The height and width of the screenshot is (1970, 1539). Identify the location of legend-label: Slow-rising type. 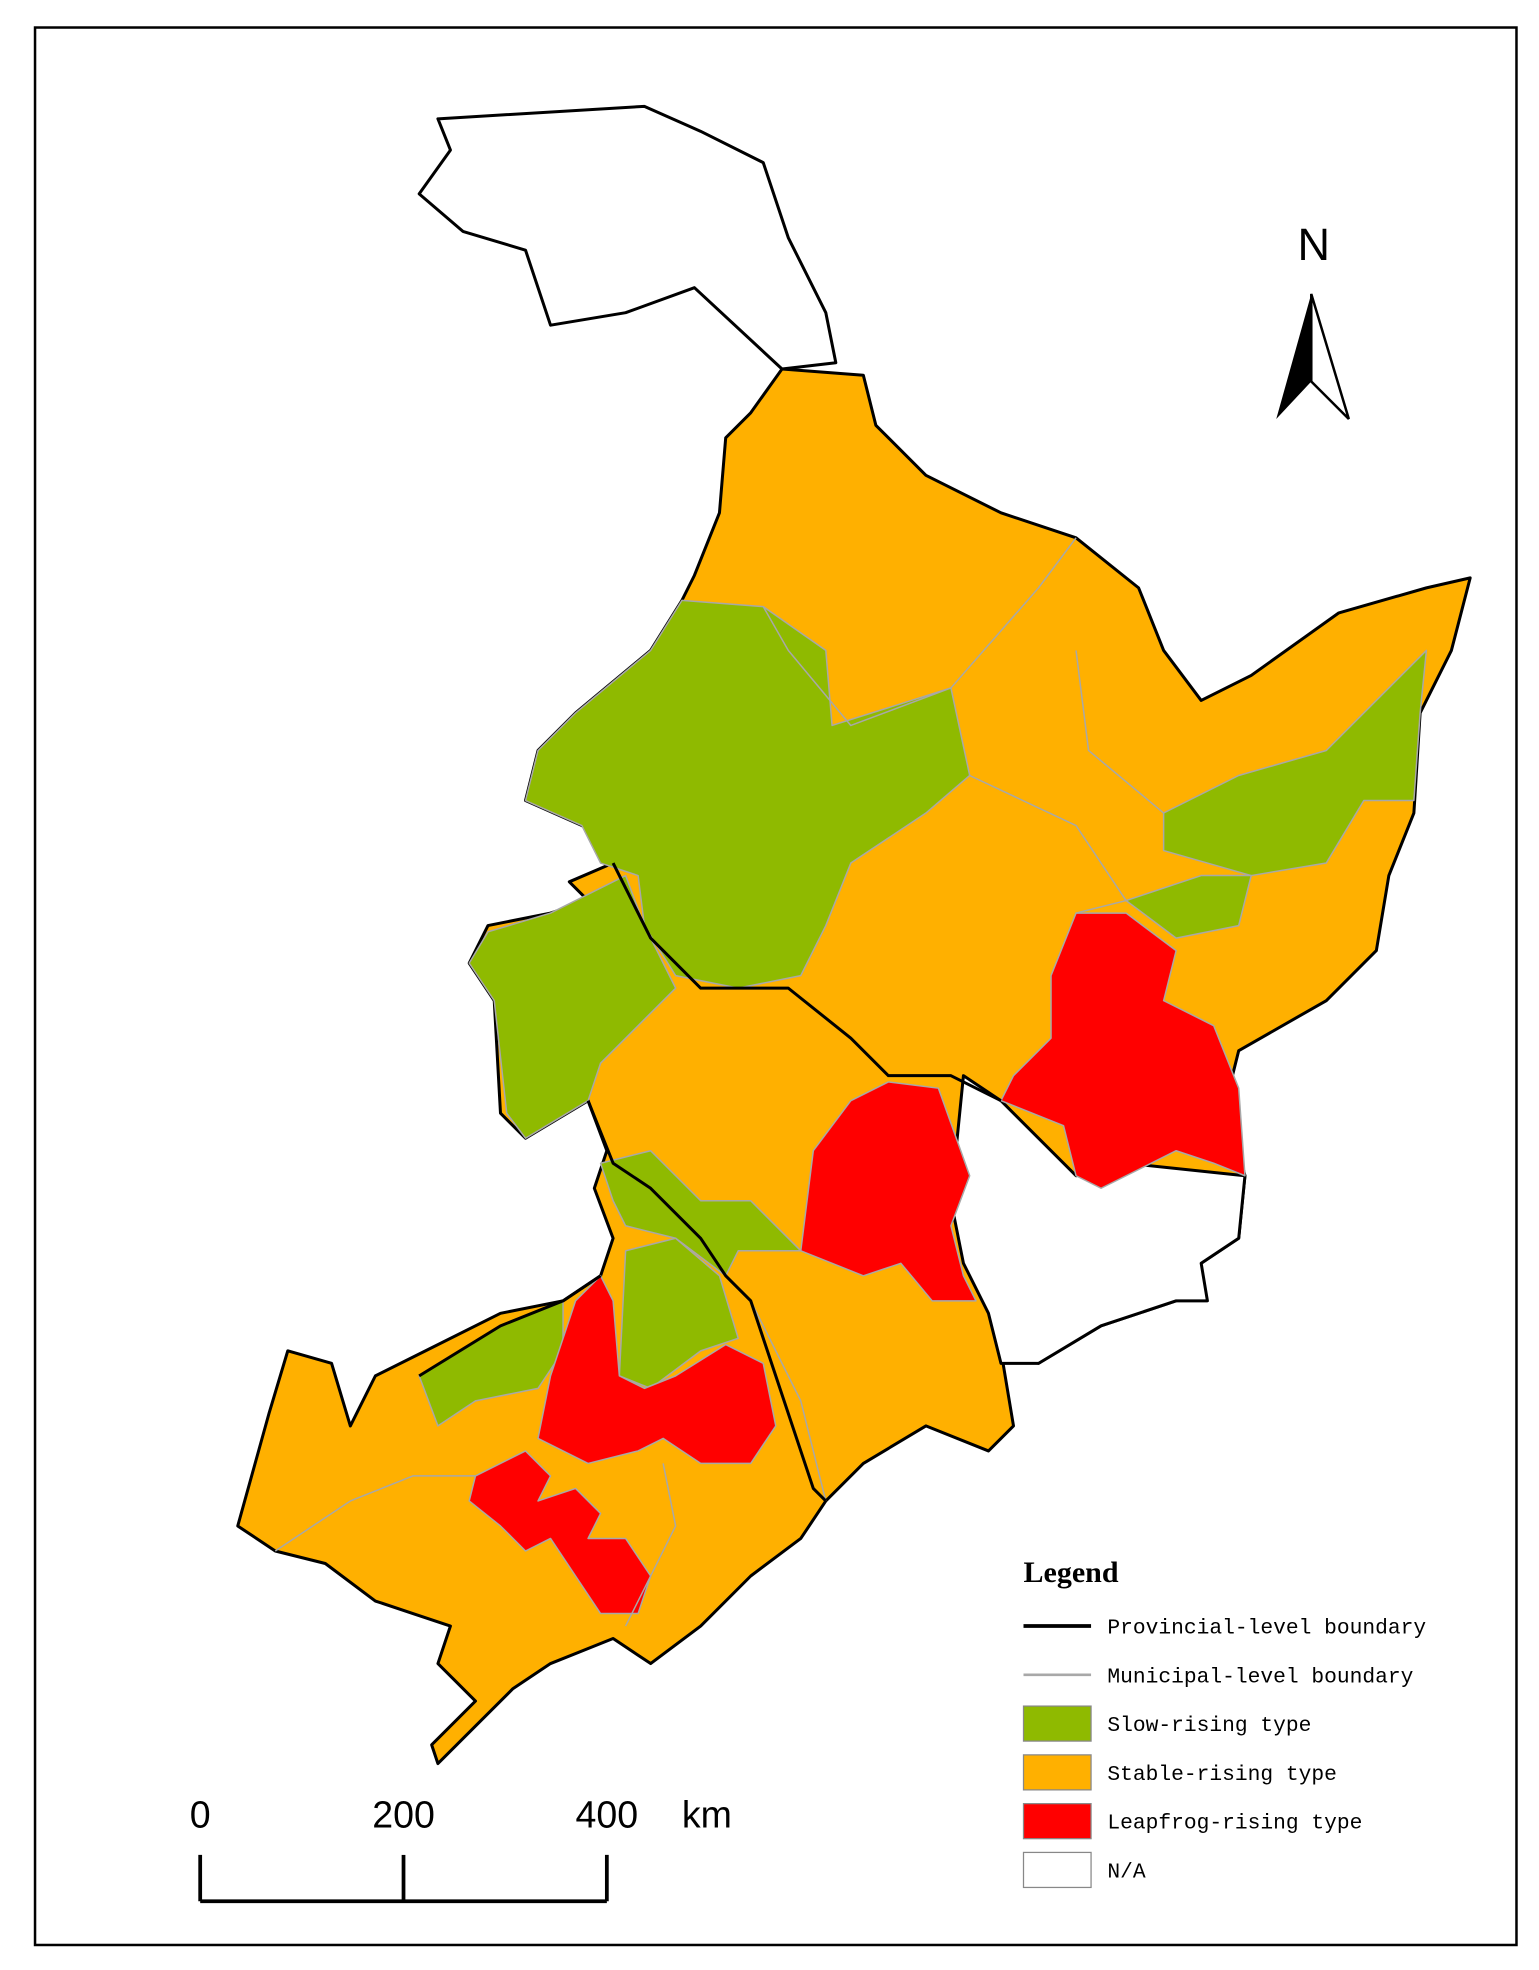
(1209, 1726).